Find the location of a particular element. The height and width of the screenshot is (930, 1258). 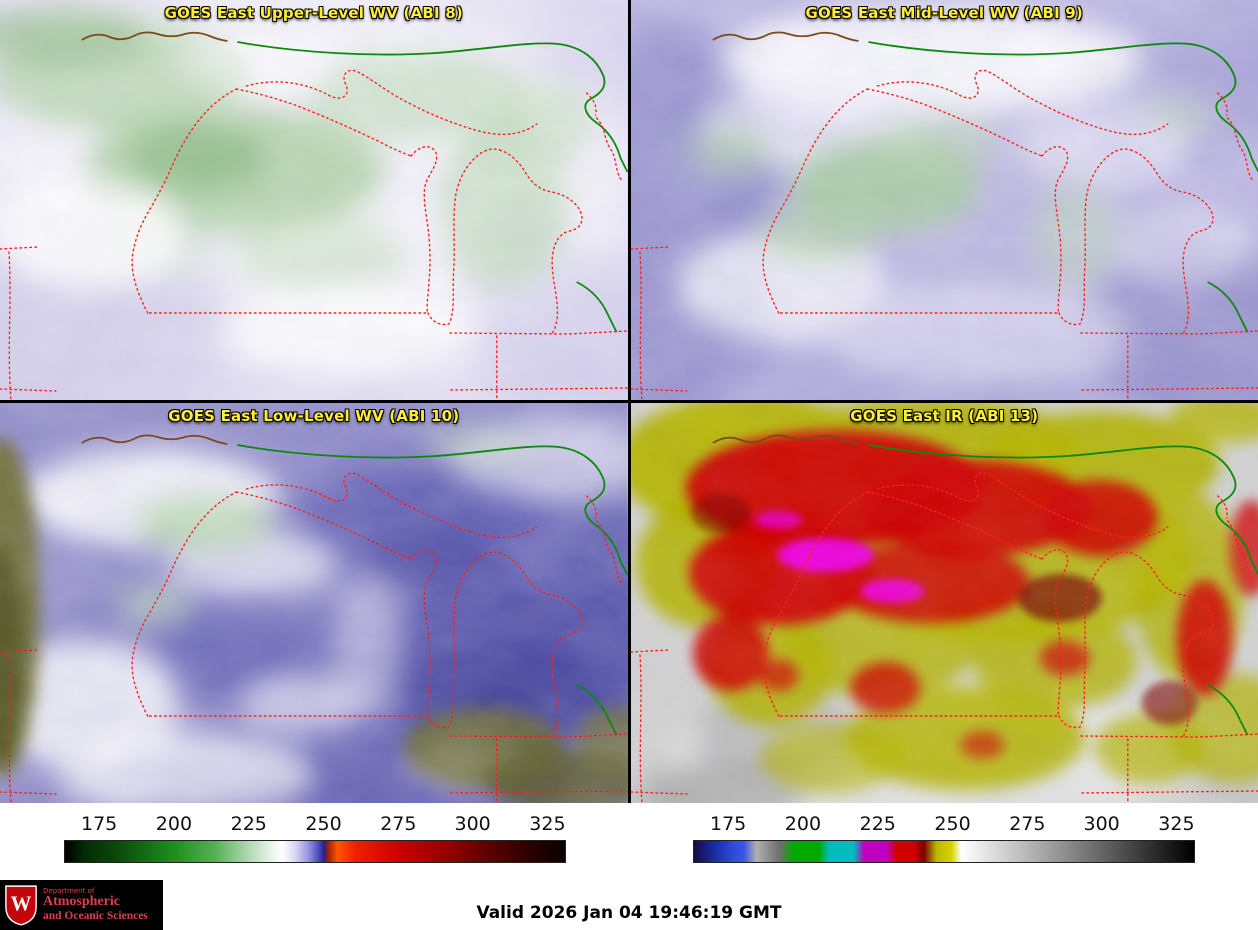

colorbar-ir-ticks: 175 200 225 250 275 300 325 is located at coordinates (944, 826).